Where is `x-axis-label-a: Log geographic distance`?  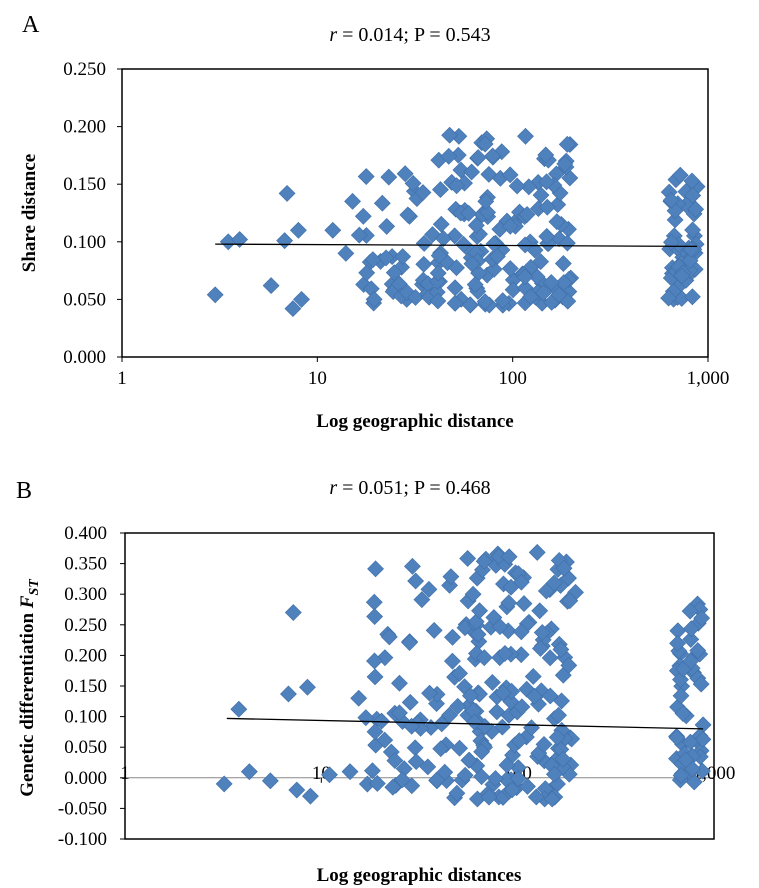
x-axis-label-a: Log geographic distance is located at coordinates (414, 421).